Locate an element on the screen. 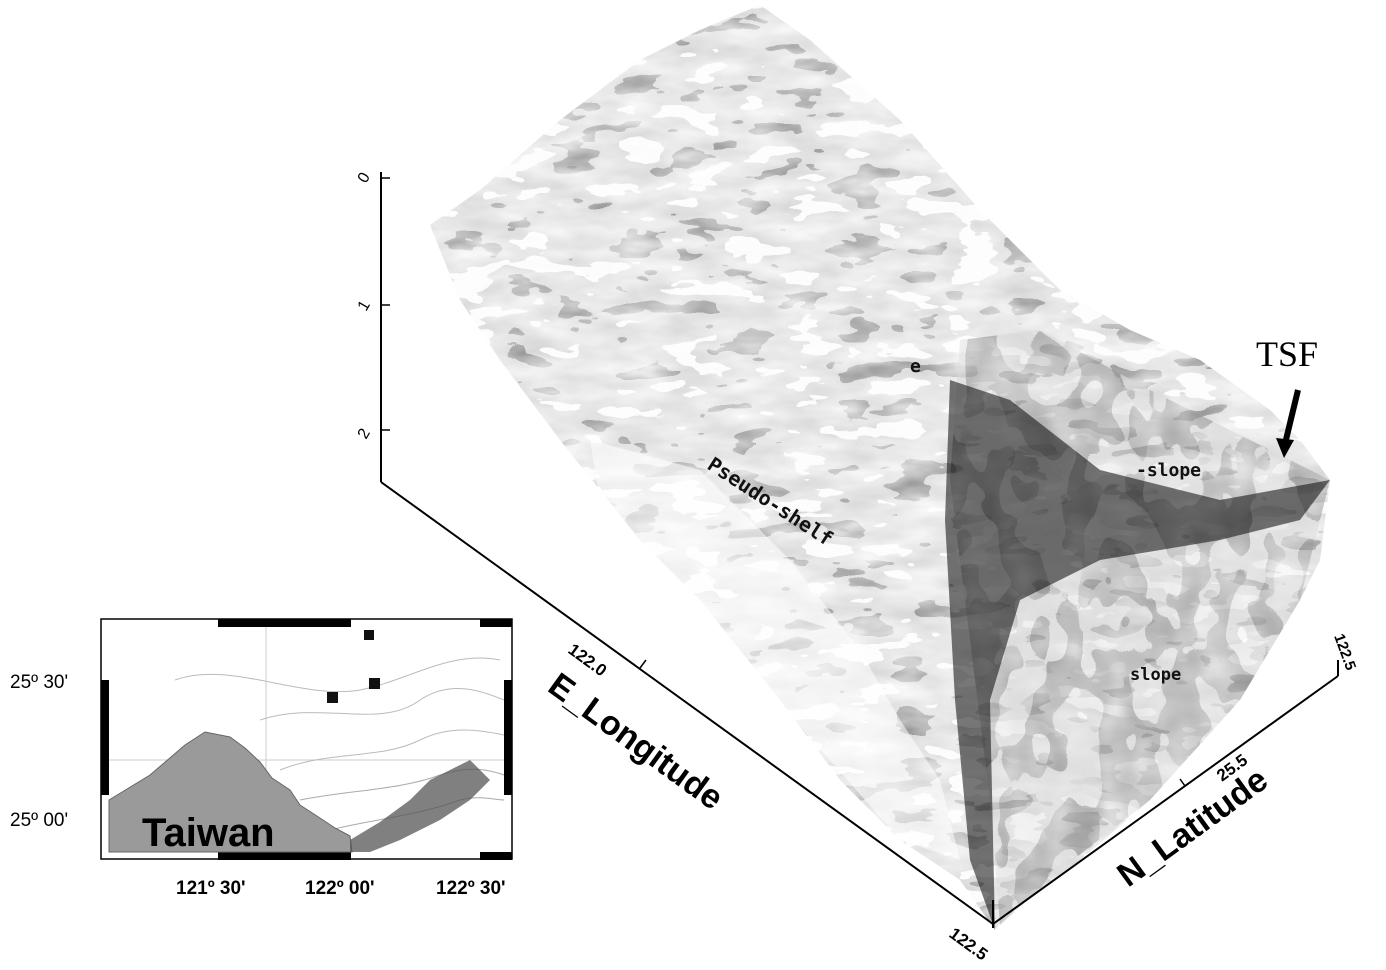 The image size is (1386, 970). inset-lat-label-25-30: 25º 30' is located at coordinates (39, 682).